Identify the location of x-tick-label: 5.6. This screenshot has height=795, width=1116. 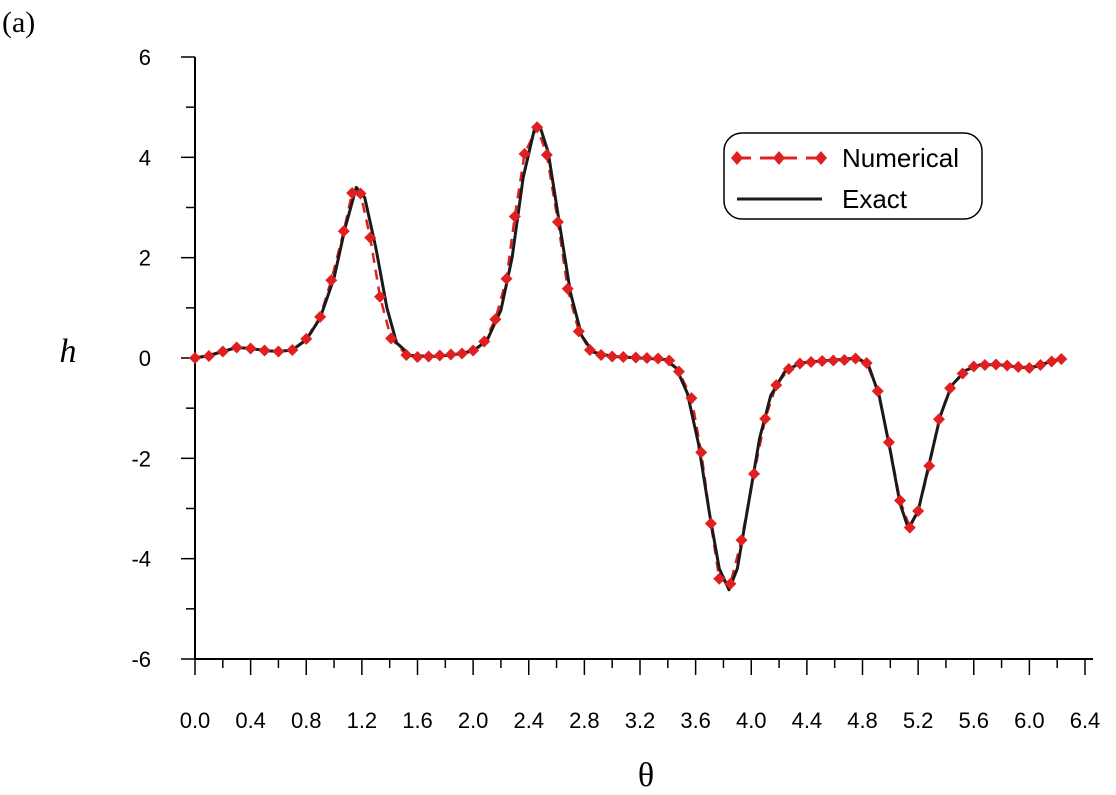
(973, 720).